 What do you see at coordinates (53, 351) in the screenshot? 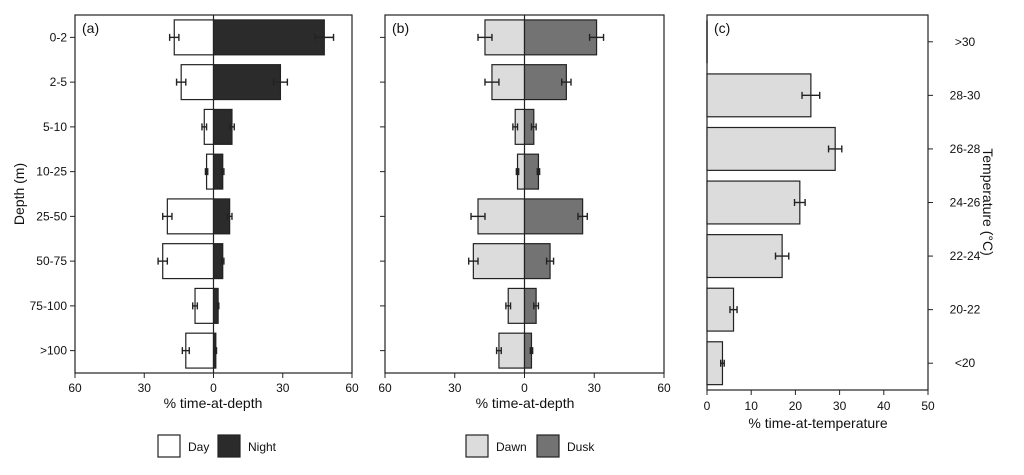
I see `panel-a-y-tick-label: >100` at bounding box center [53, 351].